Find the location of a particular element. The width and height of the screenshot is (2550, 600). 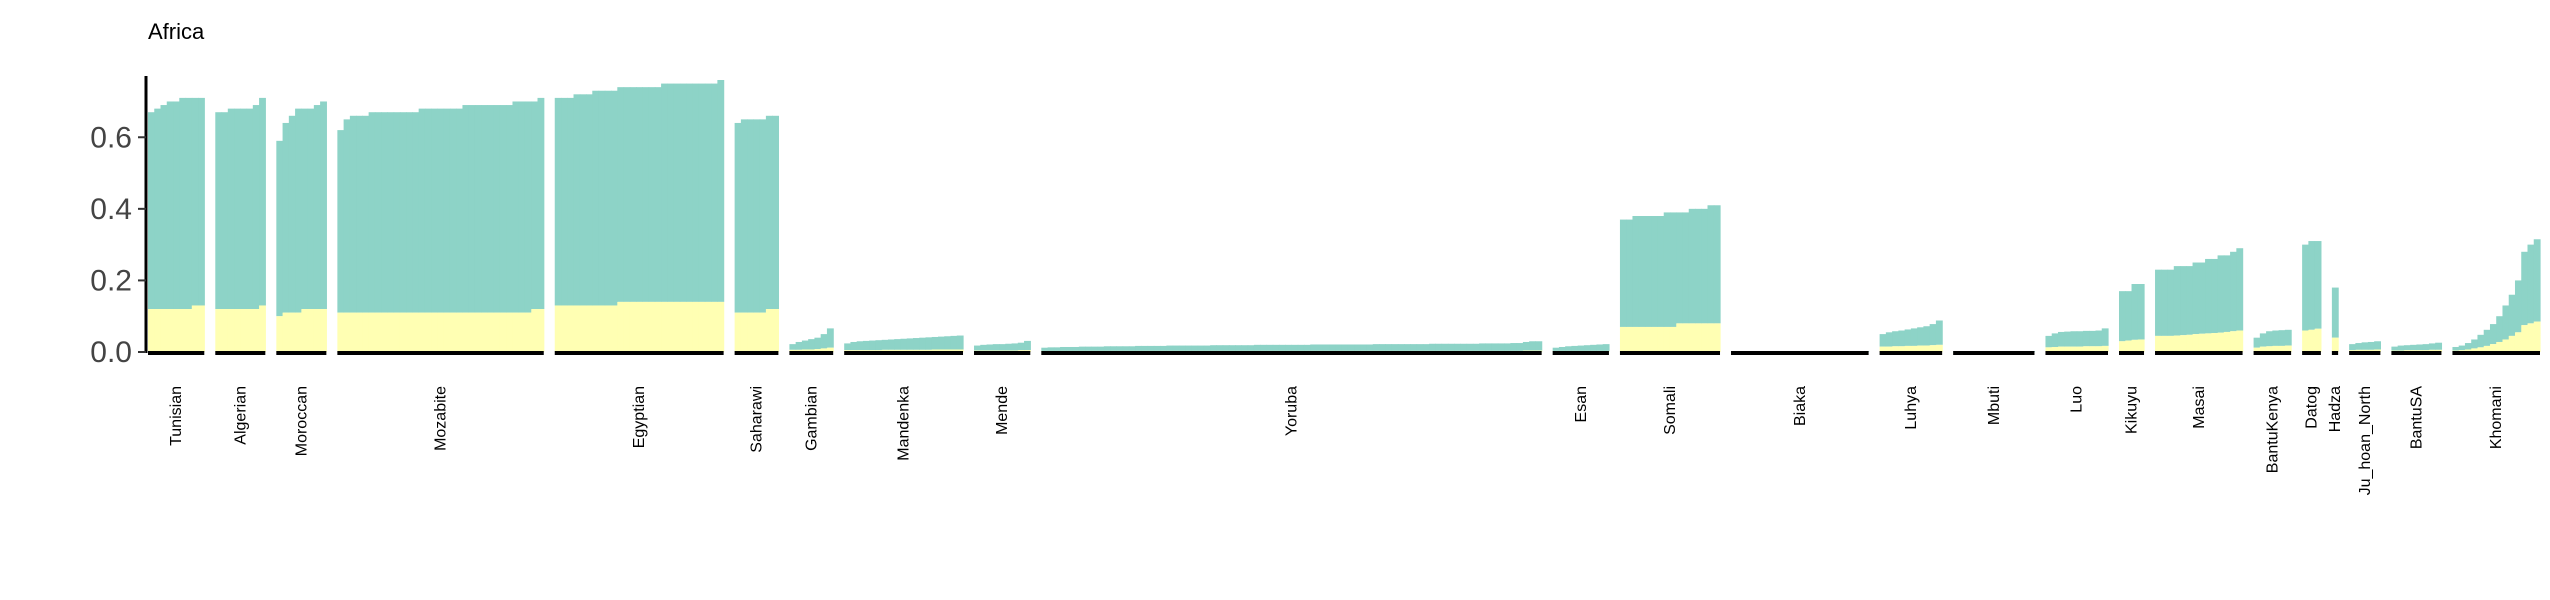

group-label-egyptian: Egyptian is located at coordinates (639, 417).